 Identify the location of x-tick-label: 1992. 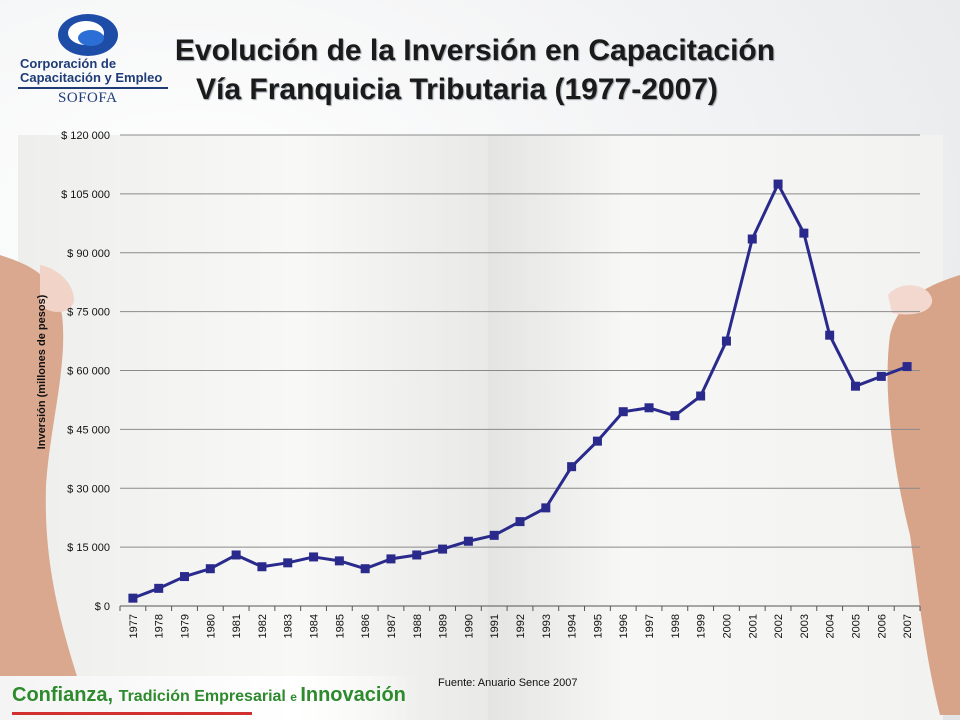
(521, 626).